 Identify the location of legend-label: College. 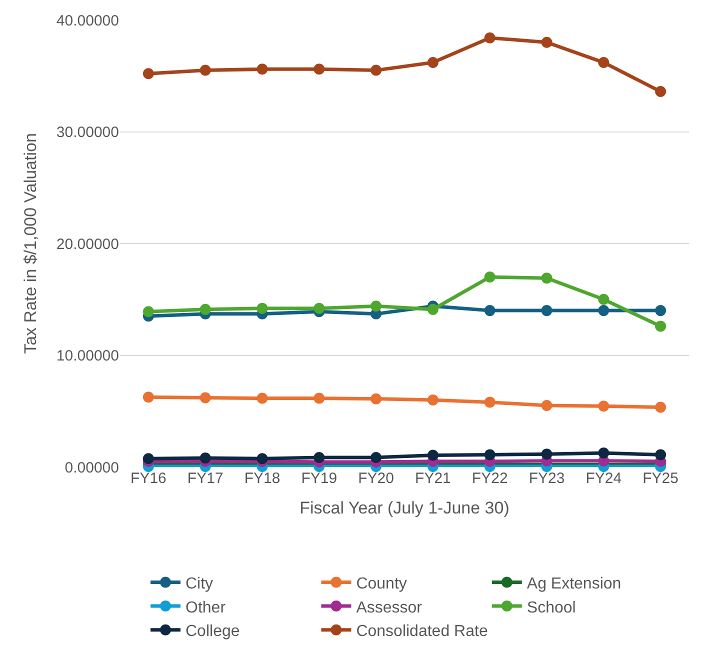
(213, 631).